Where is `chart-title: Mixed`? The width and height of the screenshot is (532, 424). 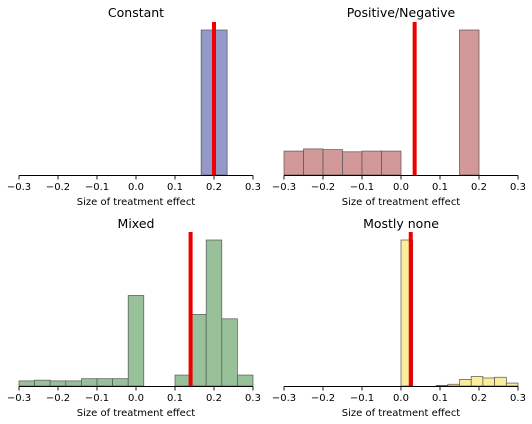
chart-title: Mixed is located at coordinates (136, 223).